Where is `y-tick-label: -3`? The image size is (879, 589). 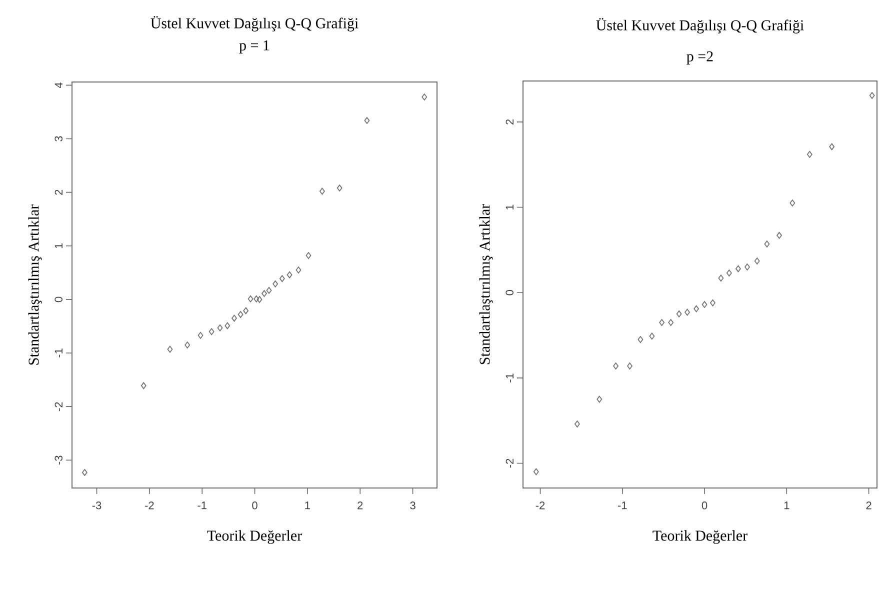 y-tick-label: -3 is located at coordinates (58, 460).